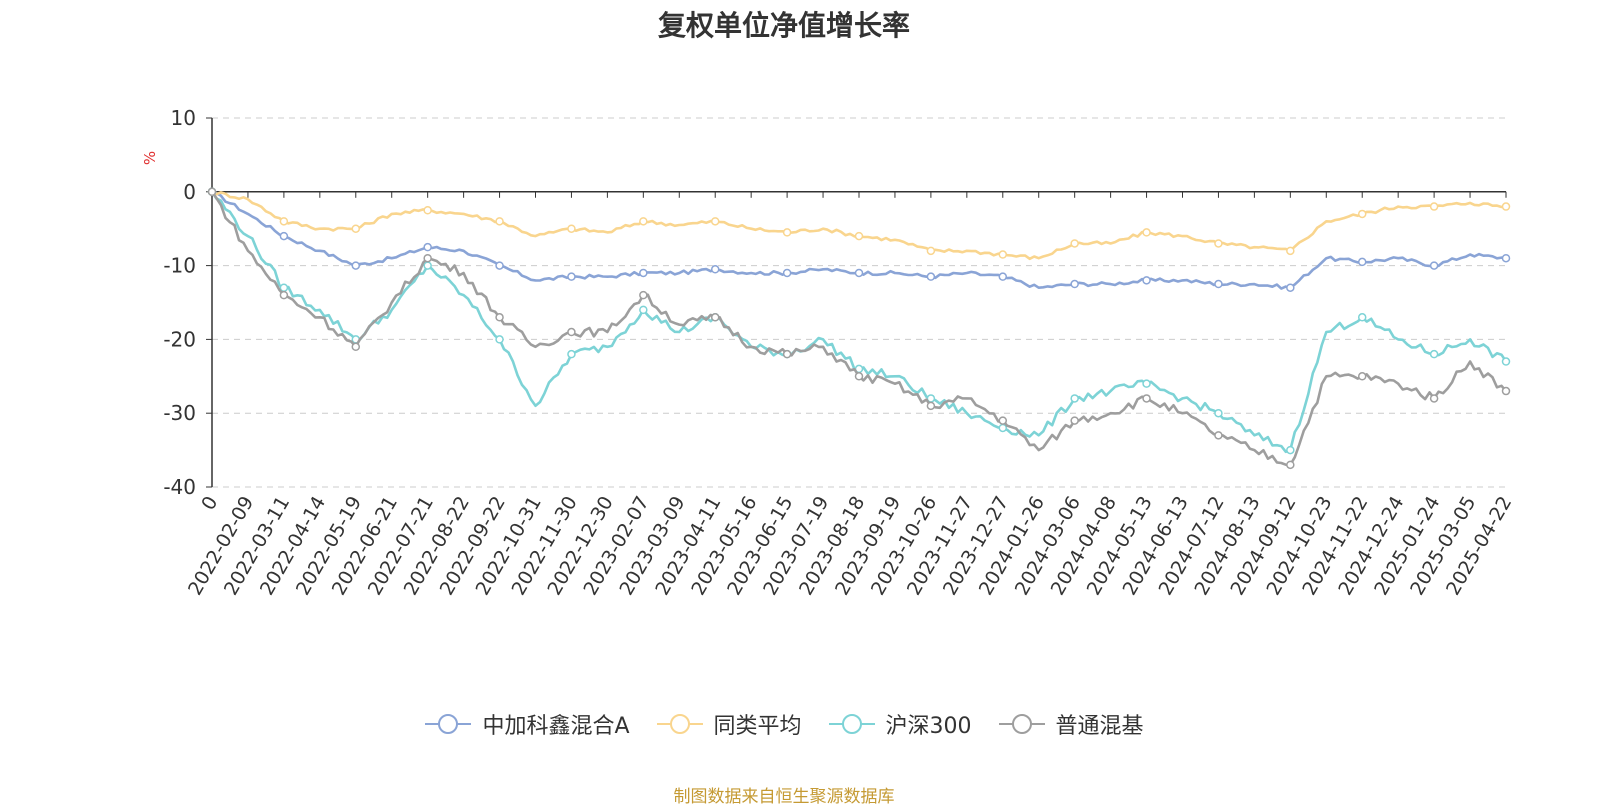 This screenshot has width=1600, height=807. What do you see at coordinates (150, 158) in the screenshot?
I see `y-axis-label: %` at bounding box center [150, 158].